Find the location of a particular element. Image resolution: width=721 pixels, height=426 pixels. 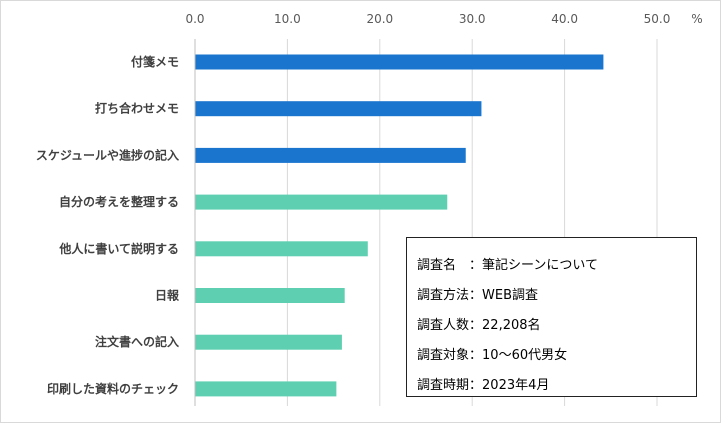

info-line-target: 調査対象： 10～60代男女 is located at coordinates (551, 353).